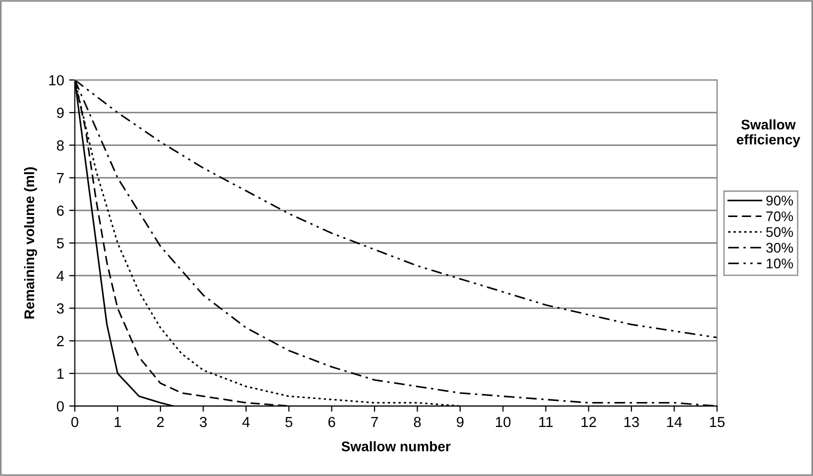 The width and height of the screenshot is (813, 476). What do you see at coordinates (60, 178) in the screenshot?
I see `y-tick-label: 7` at bounding box center [60, 178].